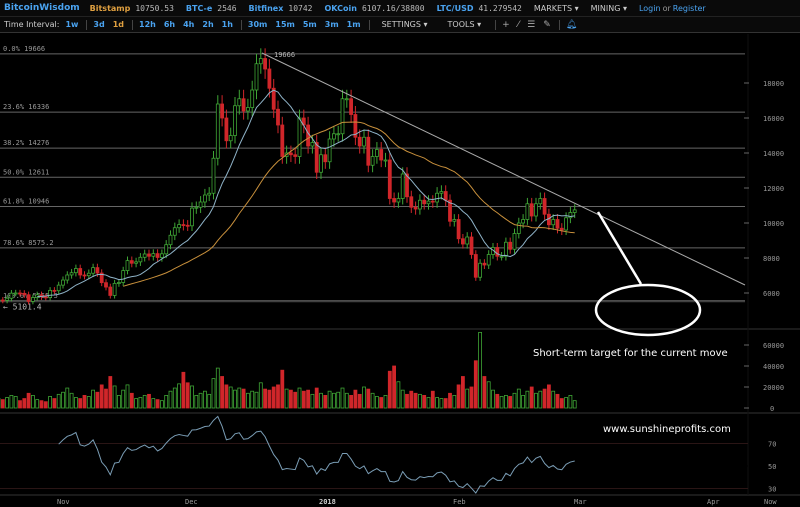 This screenshot has width=800, height=507. What do you see at coordinates (42, 8) in the screenshot?
I see `brand-logo: BitcoinWisdom` at bounding box center [42, 8].